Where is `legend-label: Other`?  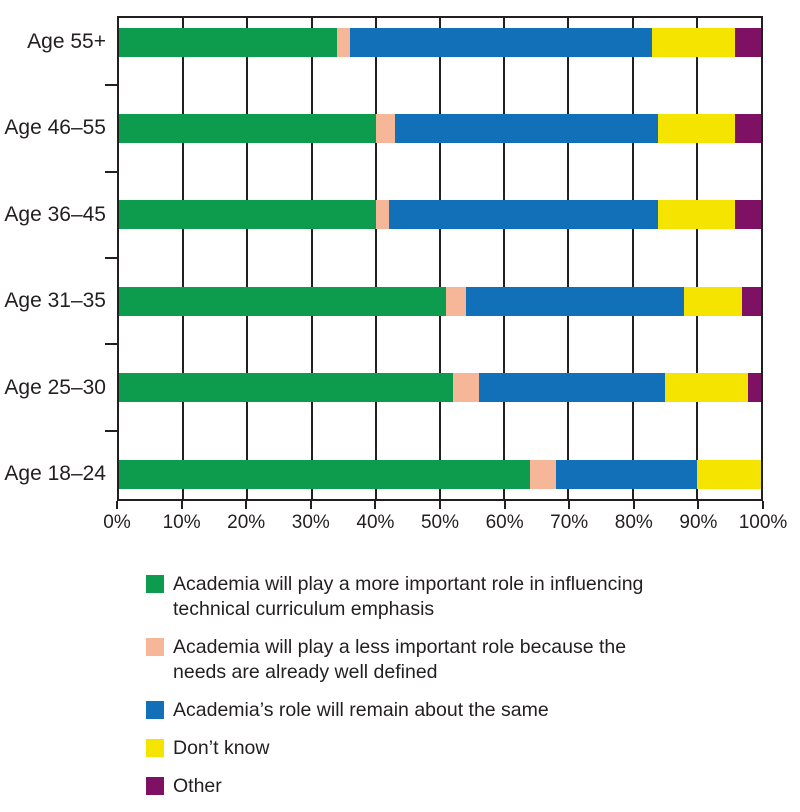 legend-label: Other is located at coordinates (197, 786).